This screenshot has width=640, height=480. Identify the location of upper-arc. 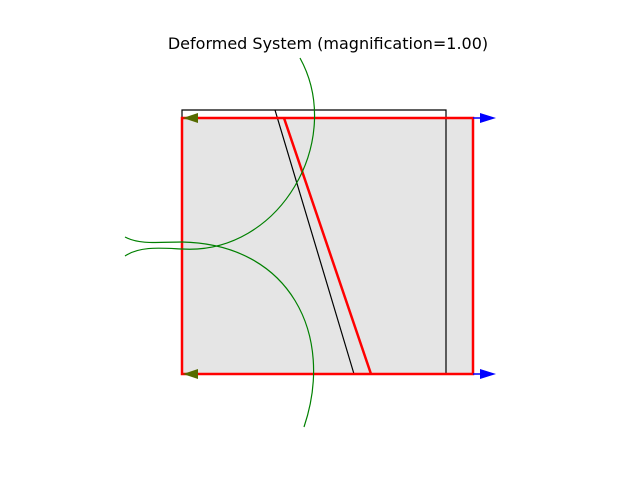
(220, 157).